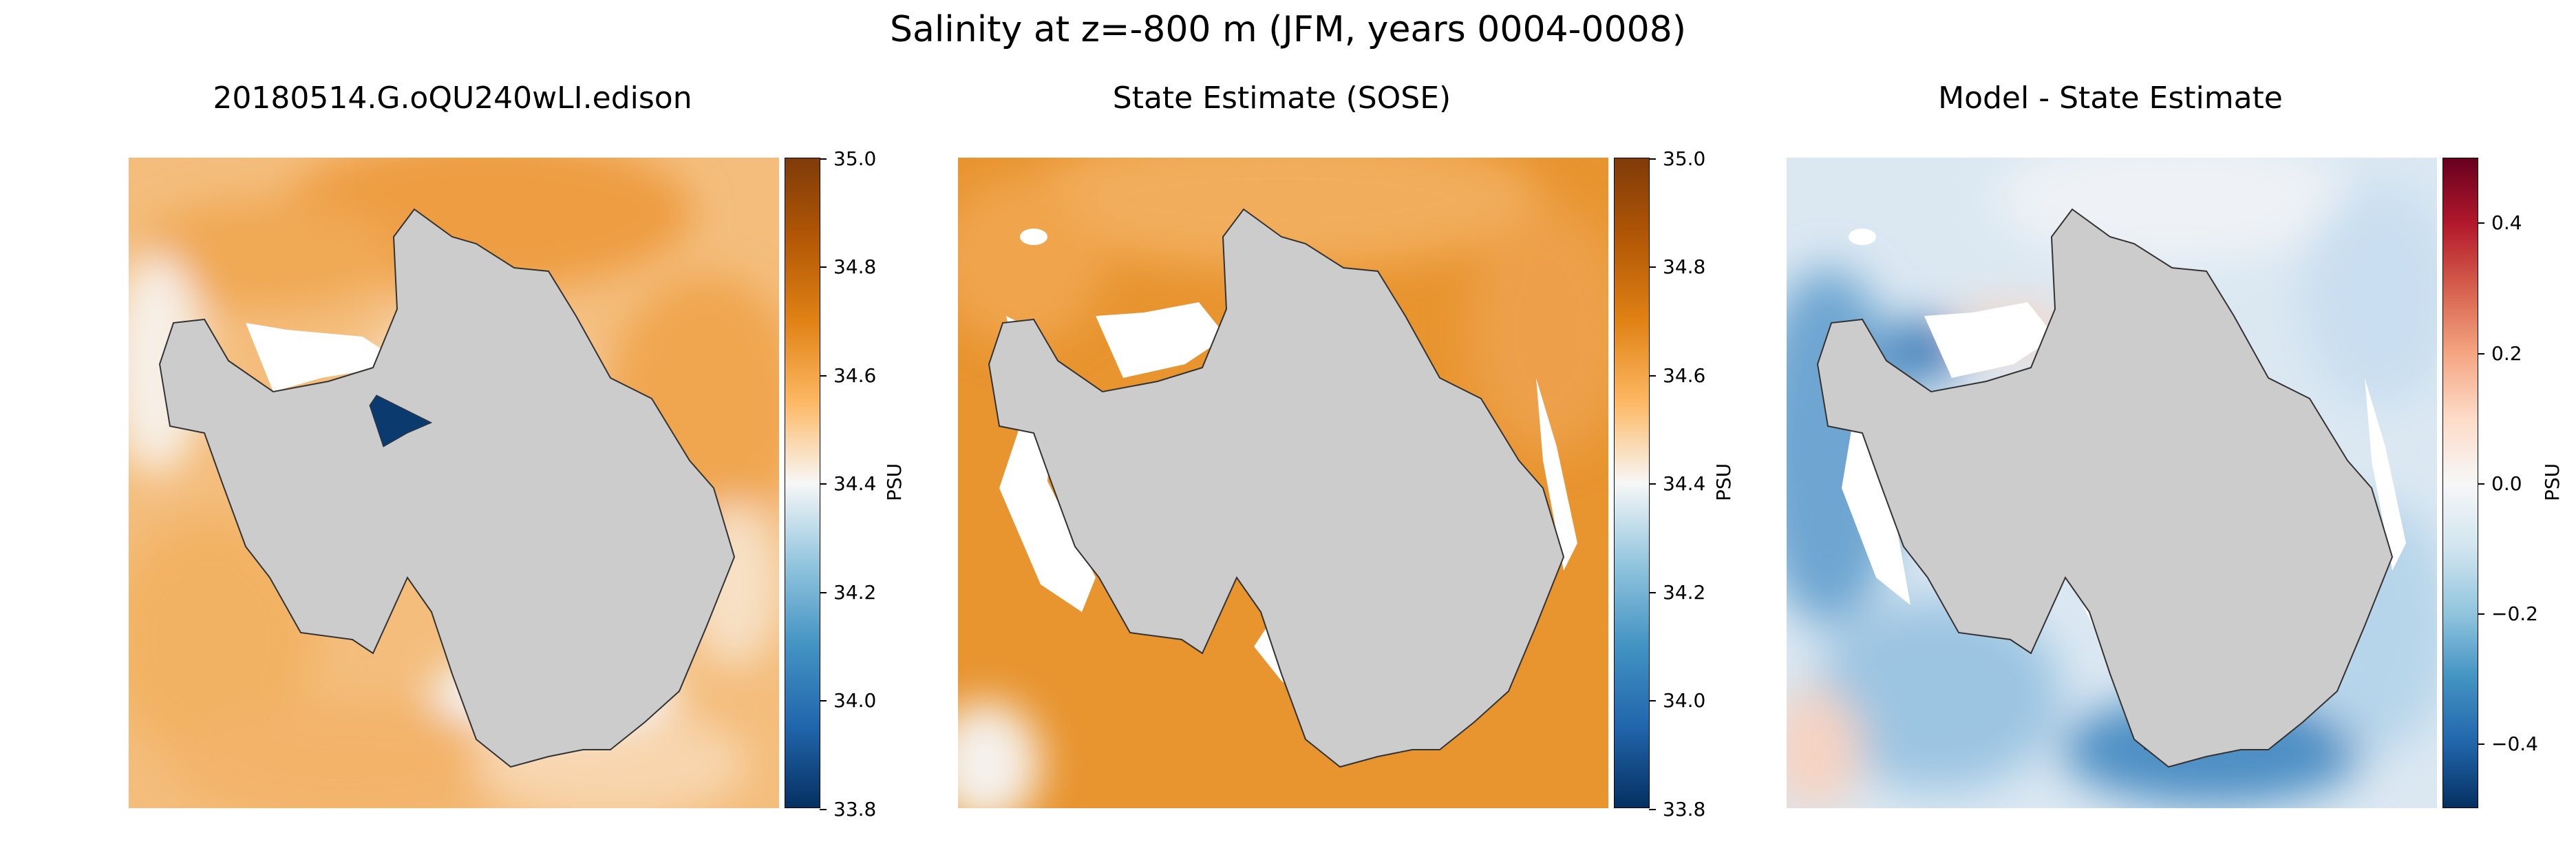 Image resolution: width=2576 pixels, height=855 pixels. I want to click on colorbar-tick: 0.0, so click(2500, 483).